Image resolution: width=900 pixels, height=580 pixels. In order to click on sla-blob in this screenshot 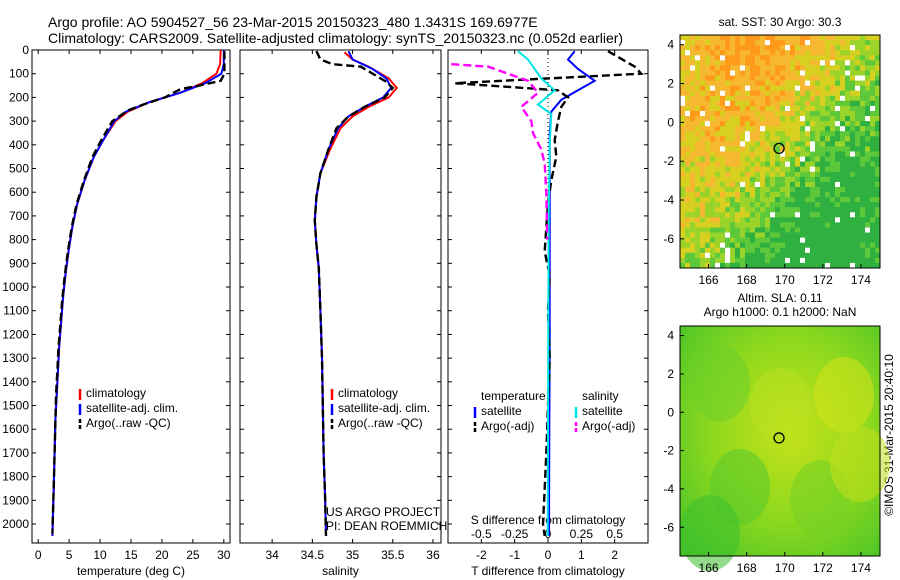, I will do `click(860, 464)`.